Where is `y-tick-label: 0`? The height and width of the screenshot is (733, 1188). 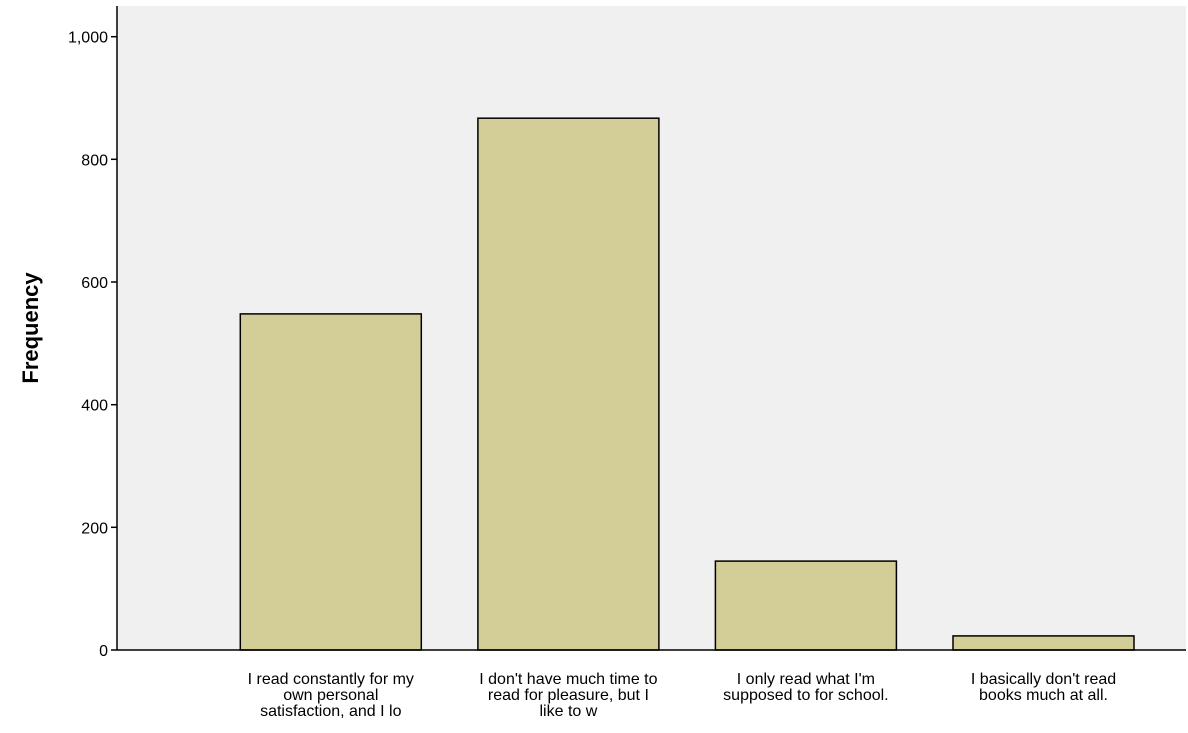
y-tick-label: 0 is located at coordinates (103, 651).